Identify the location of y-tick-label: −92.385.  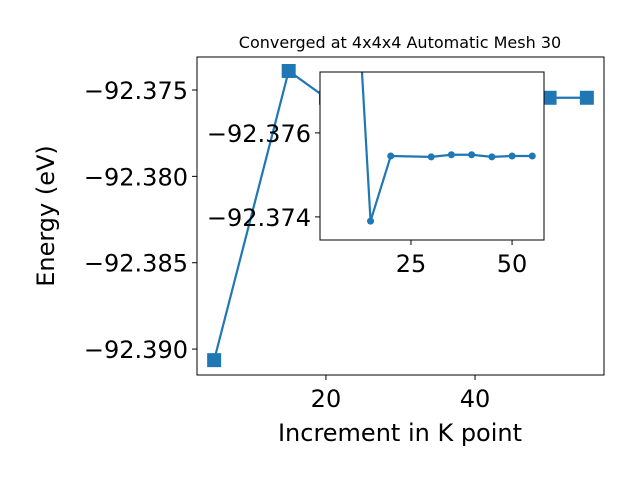
(136, 264).